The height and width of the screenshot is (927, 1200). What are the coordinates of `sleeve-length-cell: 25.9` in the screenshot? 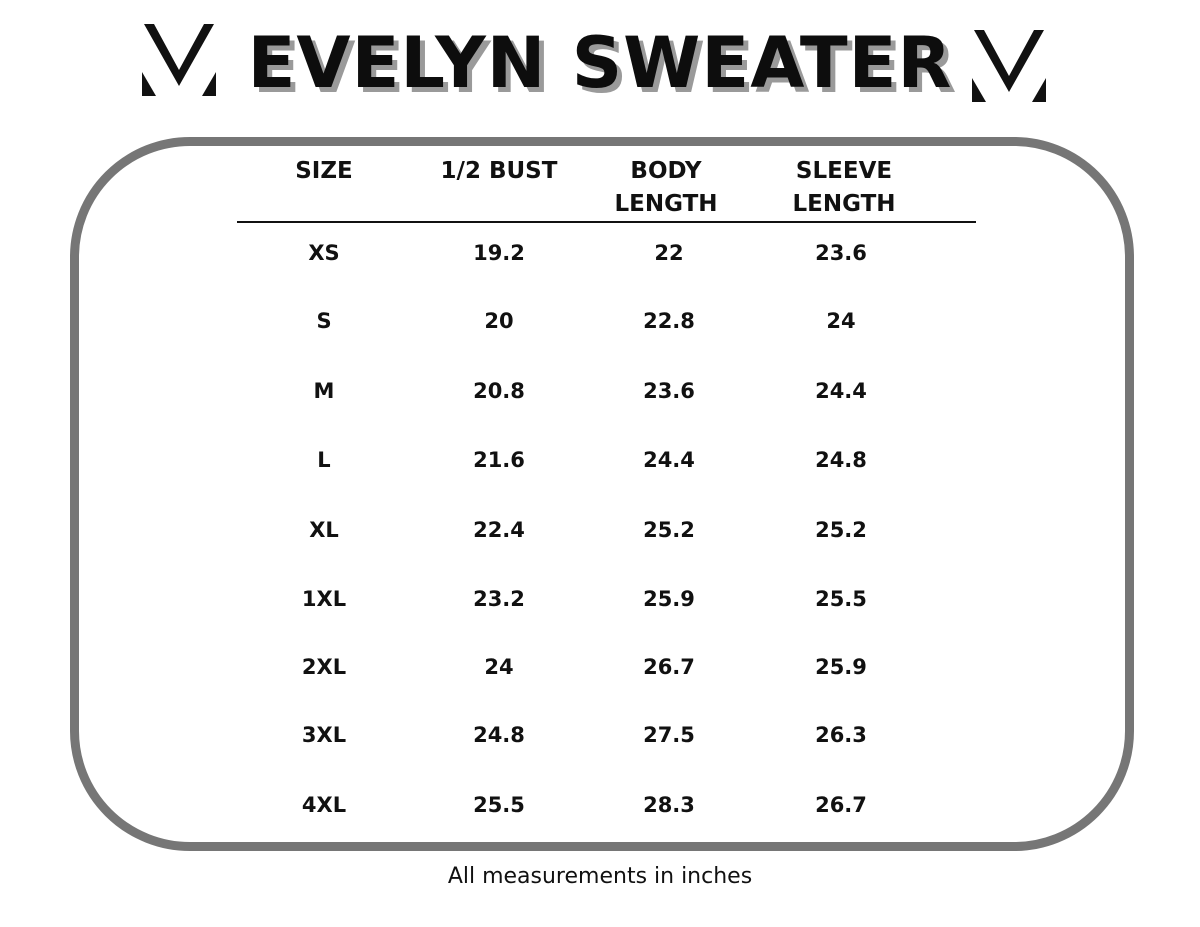 It's located at (841, 667).